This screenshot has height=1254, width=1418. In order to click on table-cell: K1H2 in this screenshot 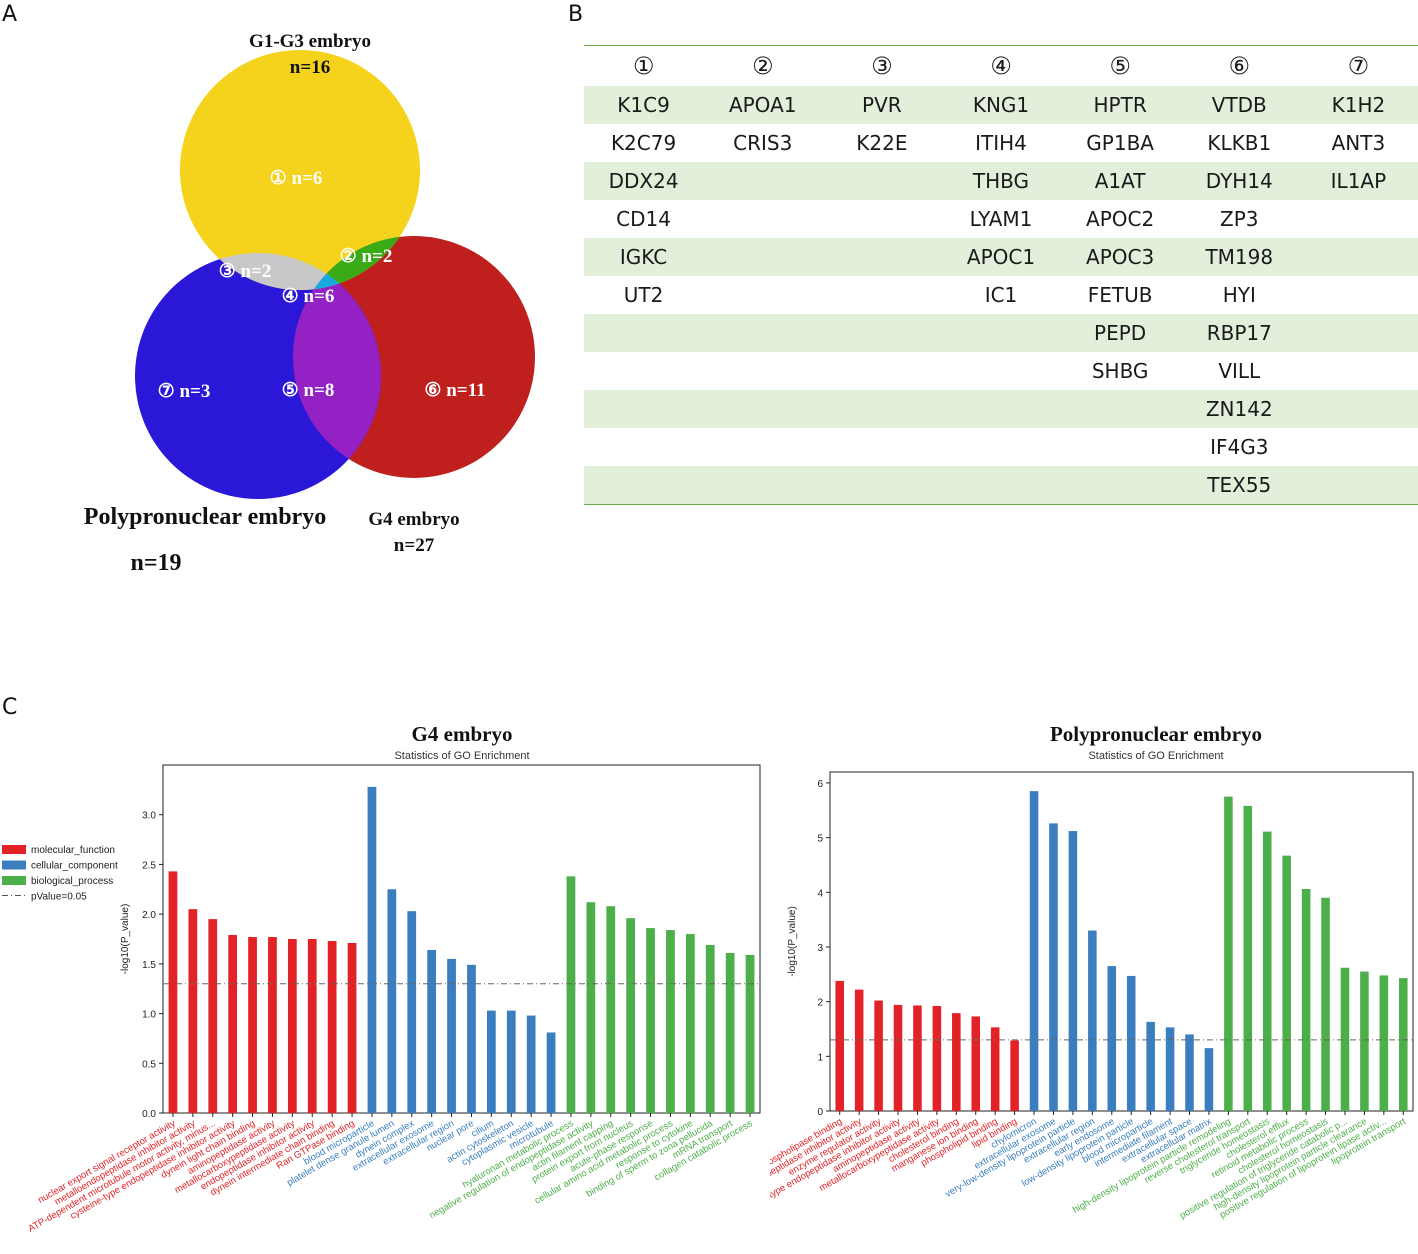, I will do `click(1358, 105)`.